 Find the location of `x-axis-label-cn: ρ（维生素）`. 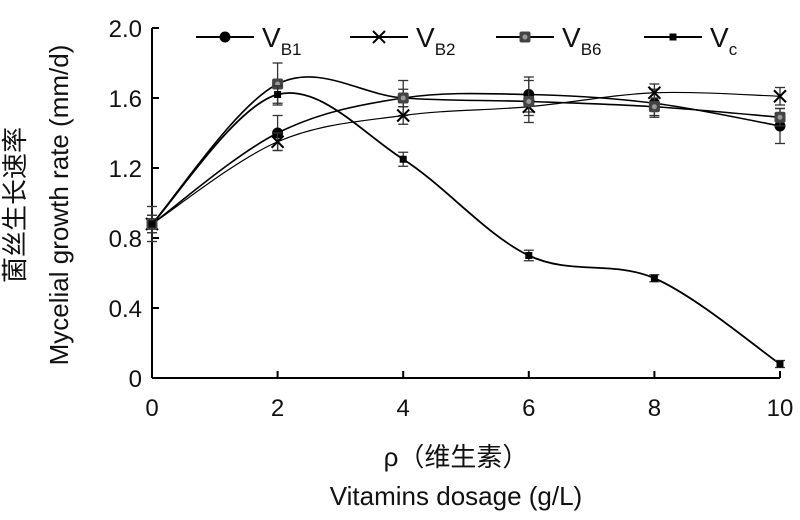

x-axis-label-cn: ρ（维生素） is located at coordinates (456, 457).